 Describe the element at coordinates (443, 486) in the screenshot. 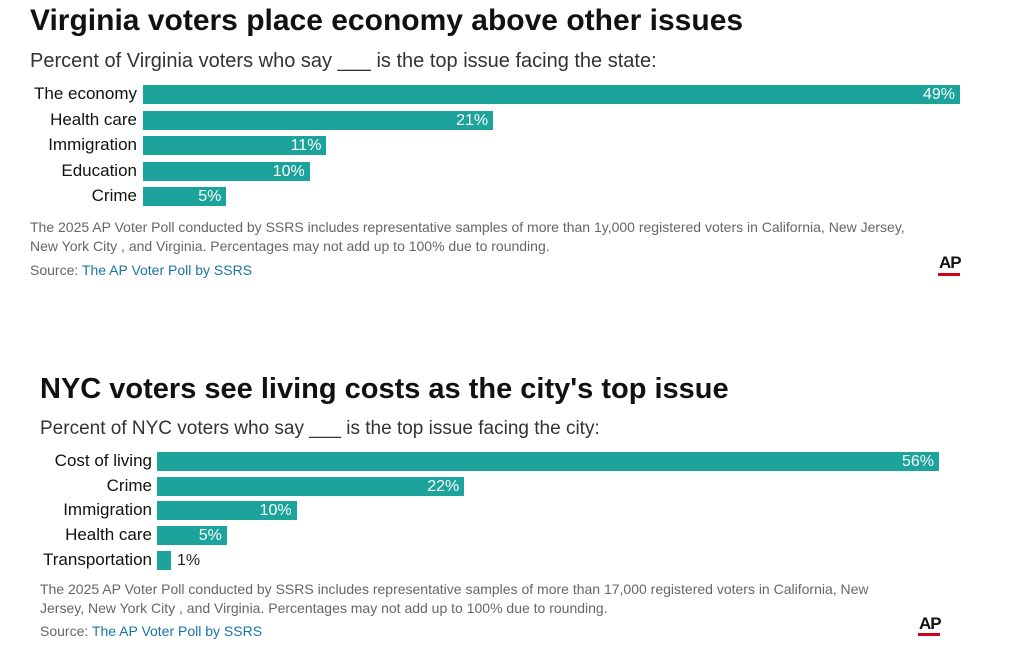

I see `value-label: 22%` at that location.